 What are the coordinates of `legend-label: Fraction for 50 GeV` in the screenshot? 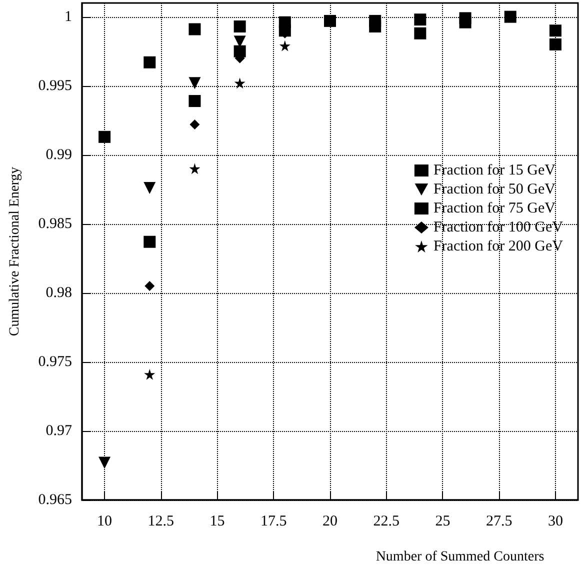 It's located at (494, 190).